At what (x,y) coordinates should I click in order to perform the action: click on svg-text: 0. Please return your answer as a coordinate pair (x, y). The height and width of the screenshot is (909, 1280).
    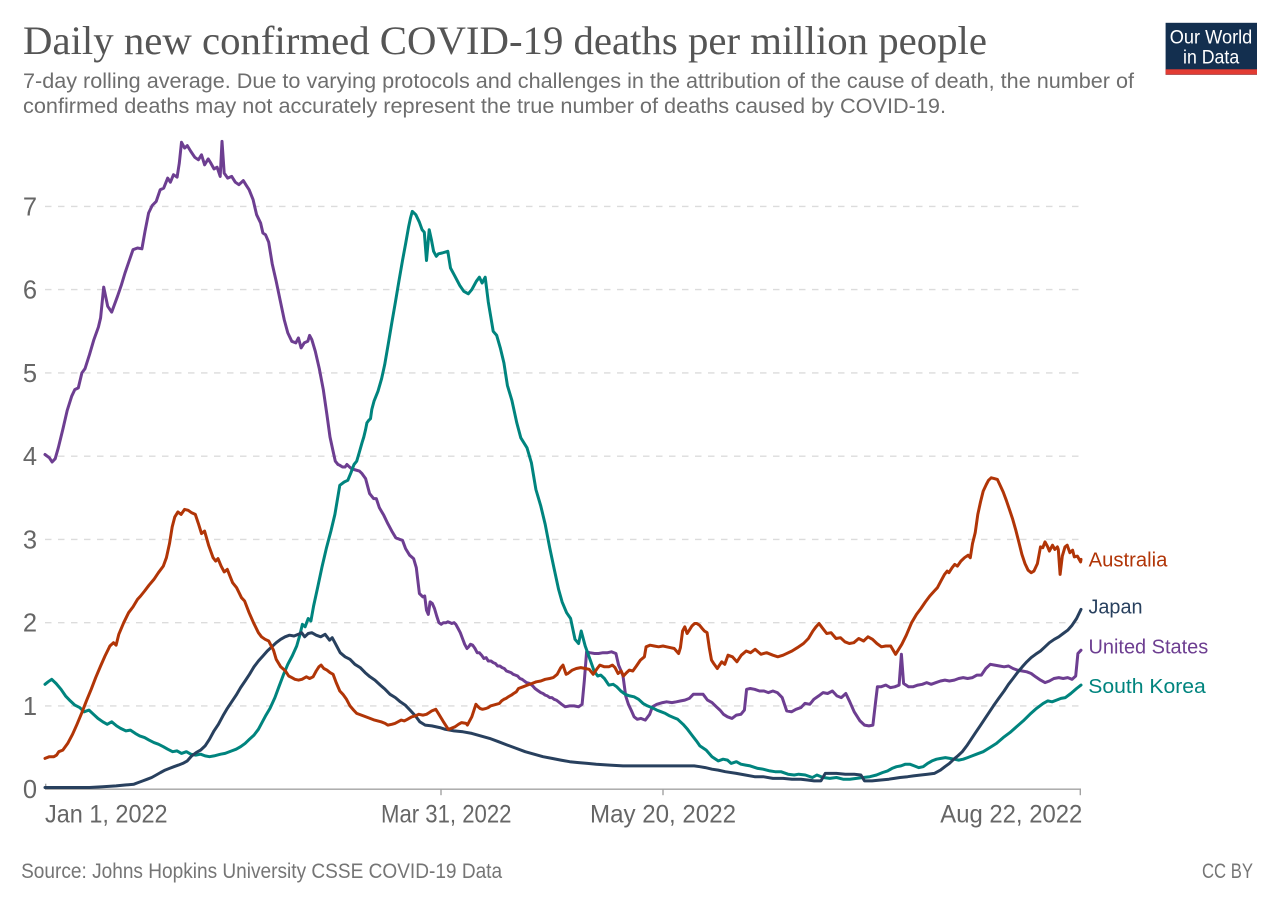
    Looking at the image, I should click on (30, 790).